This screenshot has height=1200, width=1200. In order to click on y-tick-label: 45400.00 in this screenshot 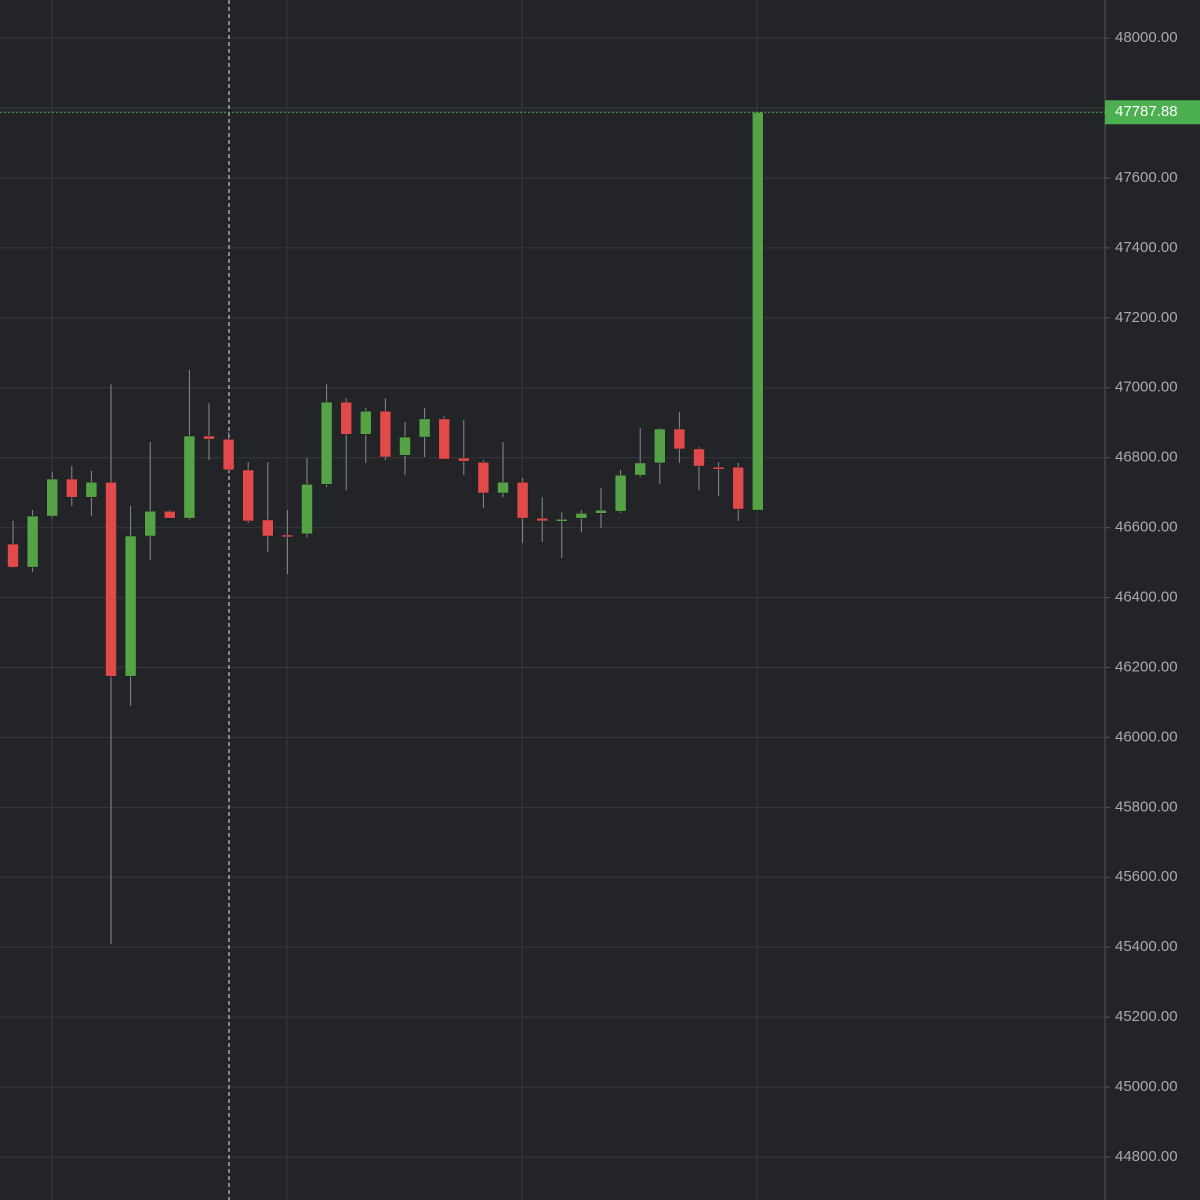, I will do `click(1146, 946)`.